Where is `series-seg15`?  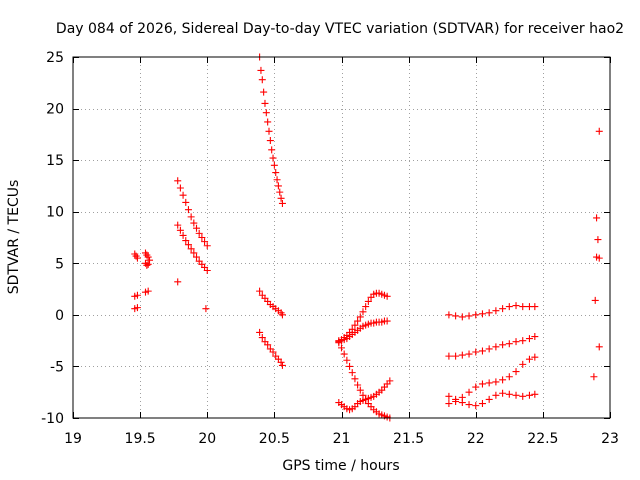 series-seg15 is located at coordinates (363, 331).